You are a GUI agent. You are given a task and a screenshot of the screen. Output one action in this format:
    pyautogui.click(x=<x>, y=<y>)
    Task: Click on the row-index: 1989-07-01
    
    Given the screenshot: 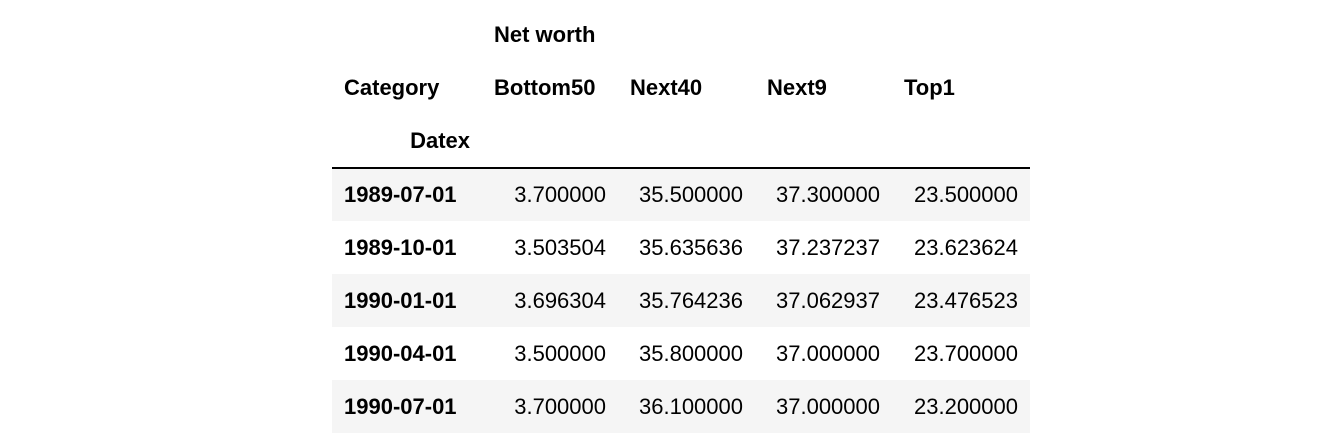 What is the action you would take?
    pyautogui.click(x=400, y=194)
    